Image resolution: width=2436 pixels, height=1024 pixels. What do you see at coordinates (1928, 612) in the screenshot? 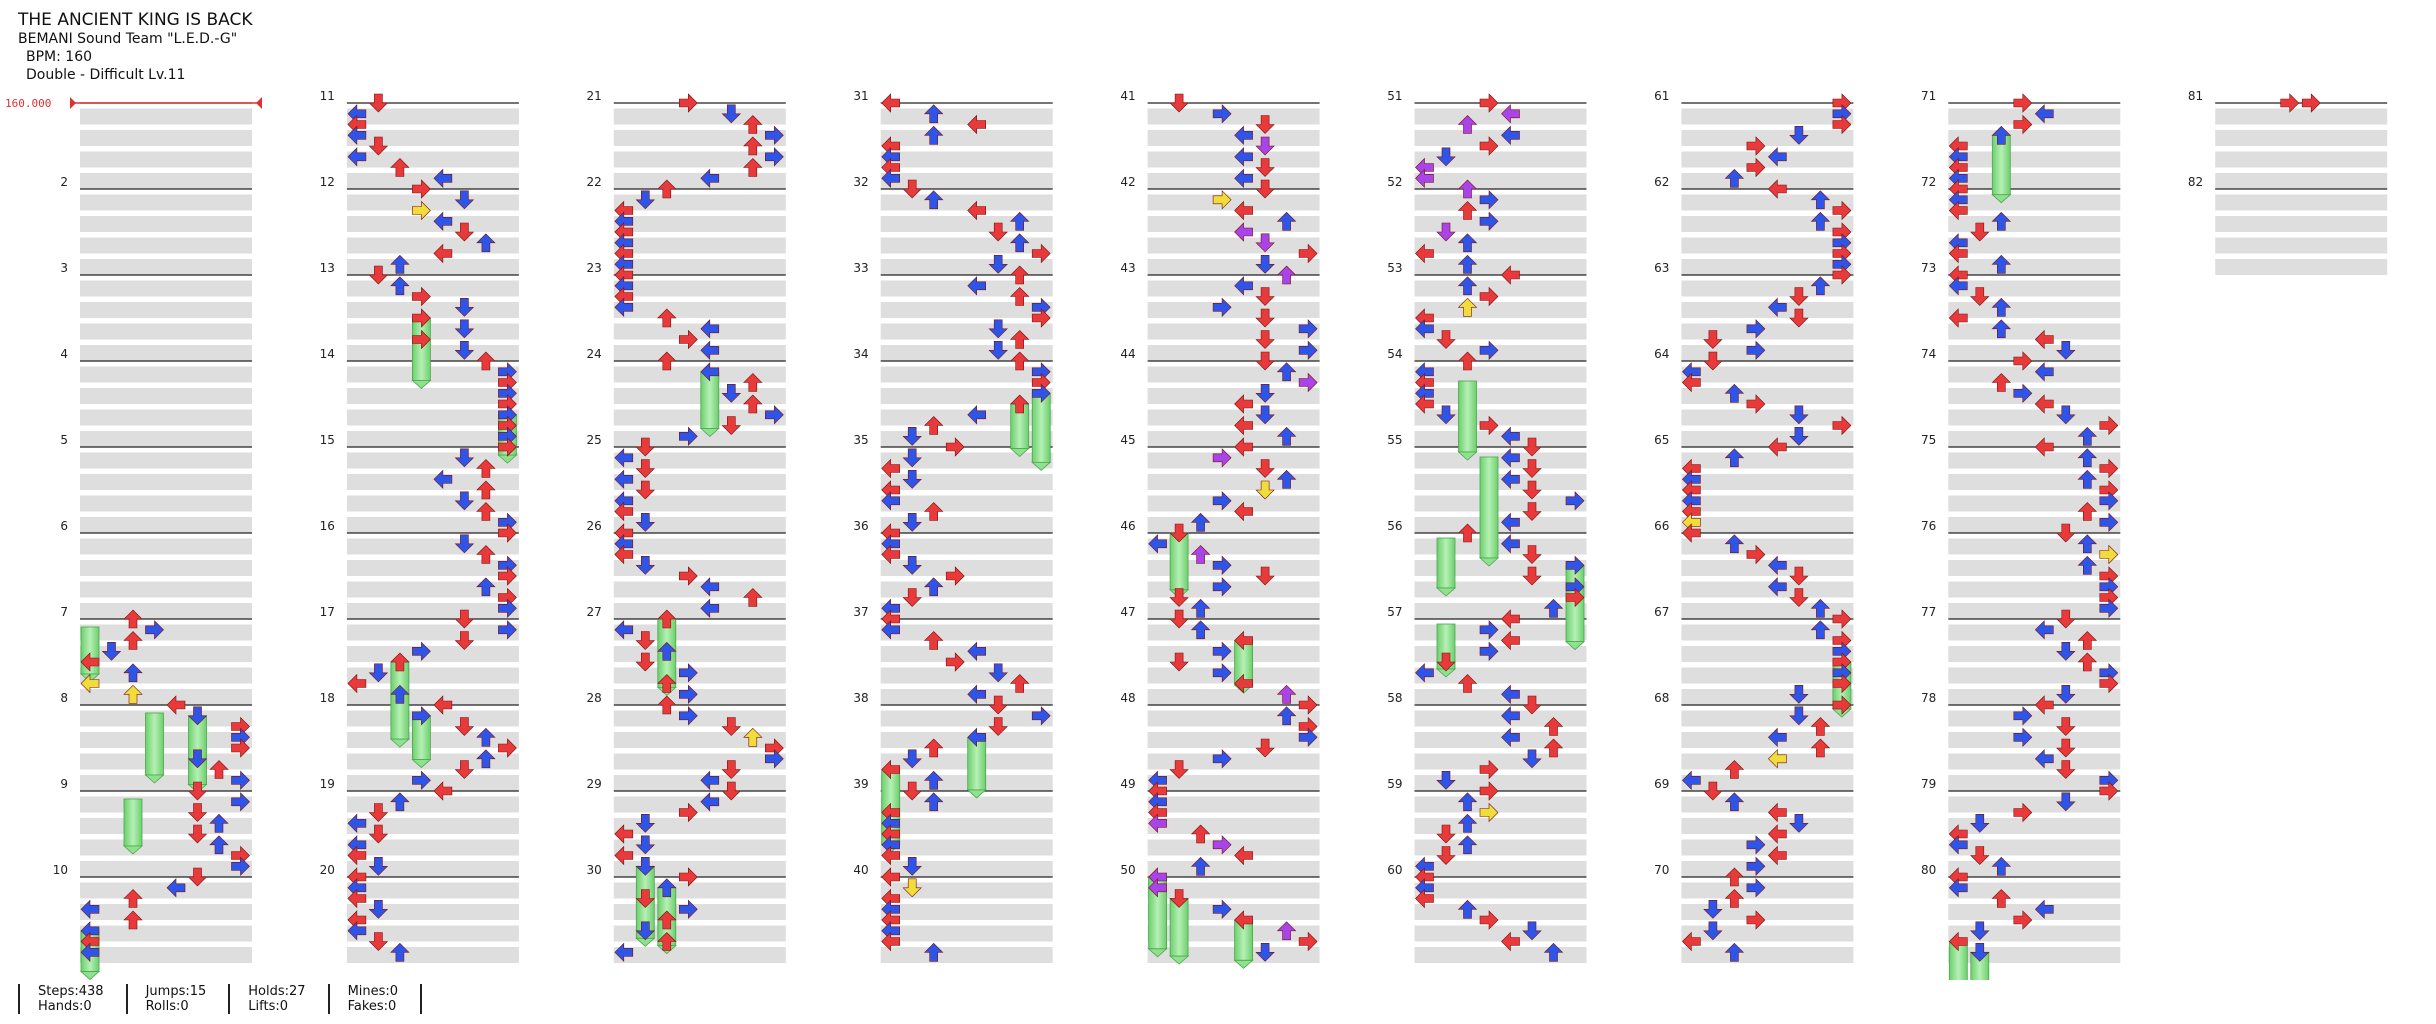
I see `measure-number: 77` at bounding box center [1928, 612].